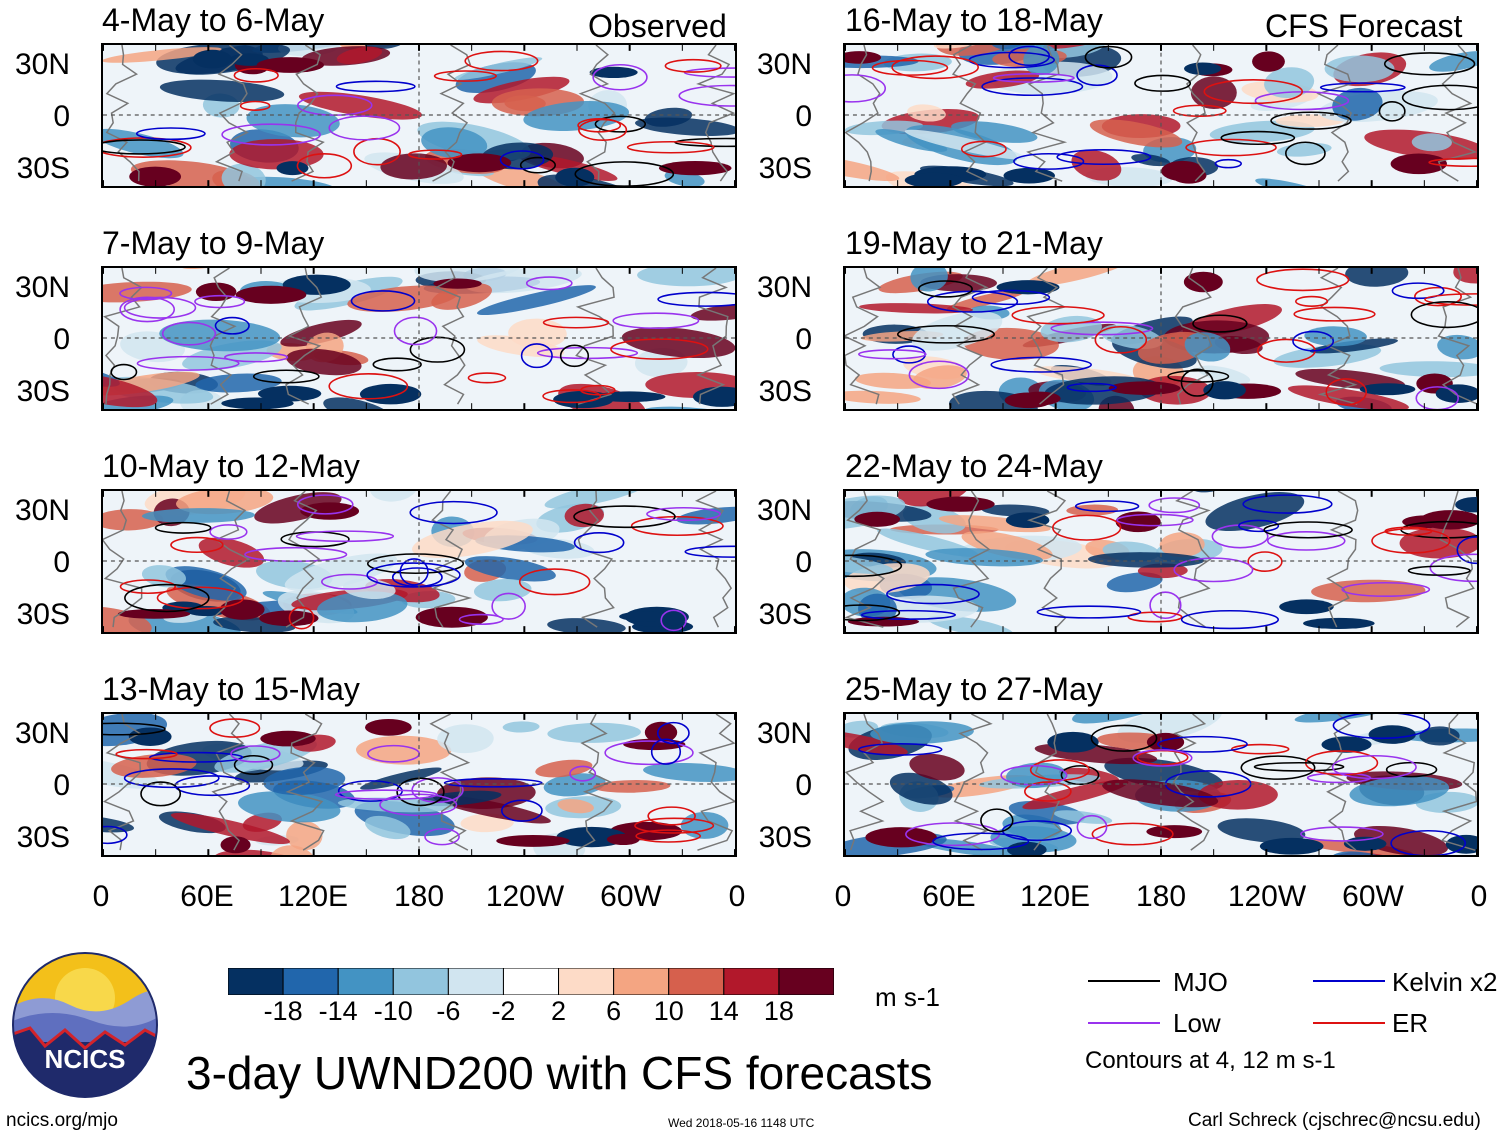 The image size is (1510, 1137). Describe the element at coordinates (974, 243) in the screenshot. I see `panel-title-fc-2: 19-May to 21-May` at that location.